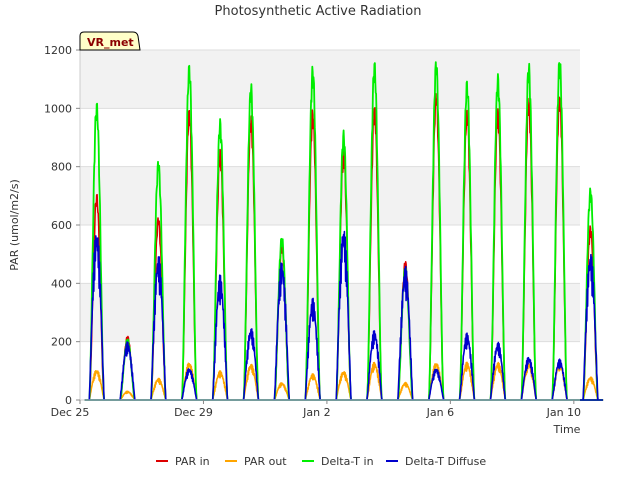 This screenshot has height=480, width=640. I want to click on x-tick-label: Dec 25, so click(70, 412).